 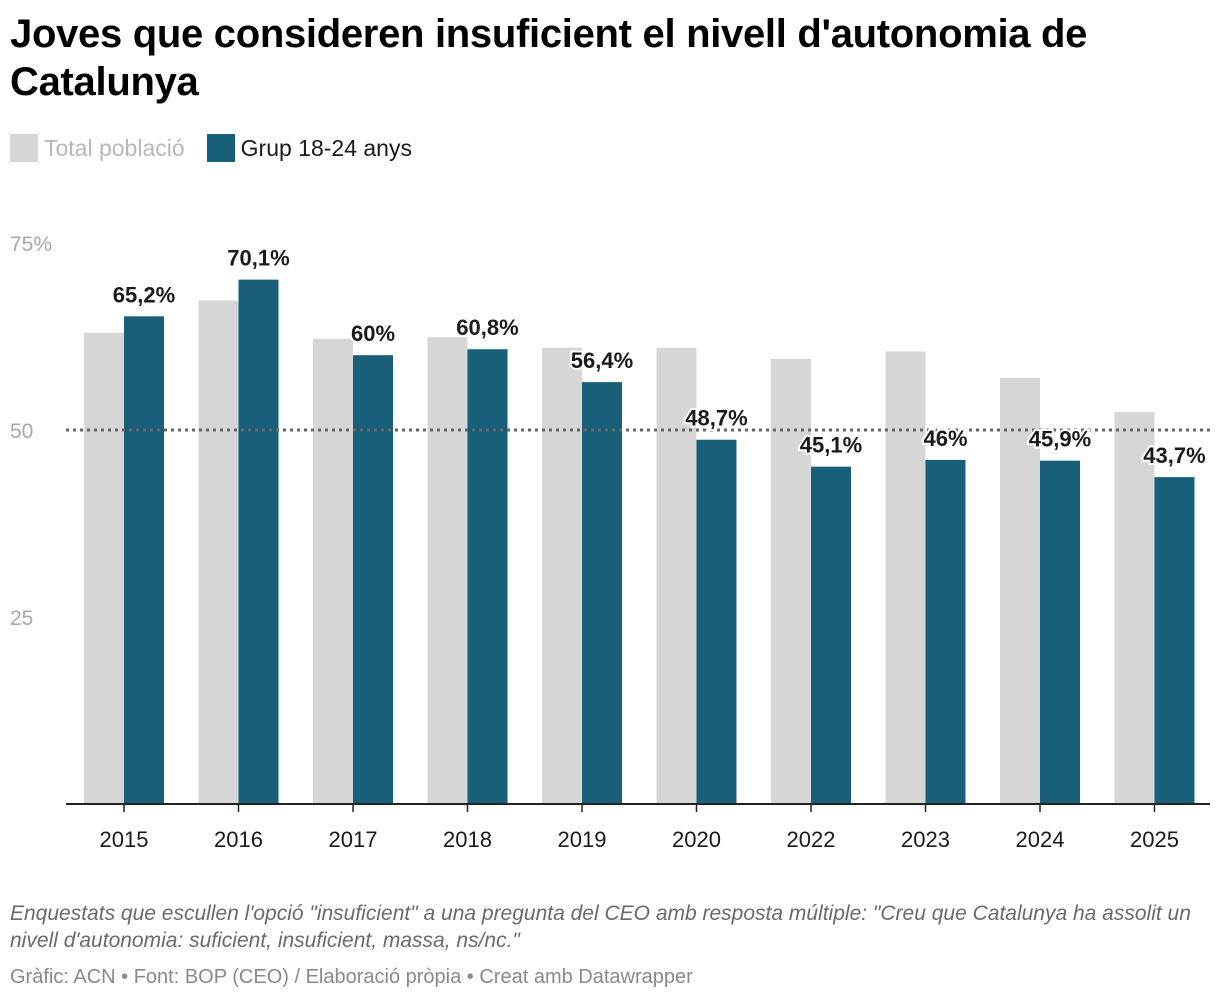 I want to click on bar-total-2025, so click(x=1134, y=608).